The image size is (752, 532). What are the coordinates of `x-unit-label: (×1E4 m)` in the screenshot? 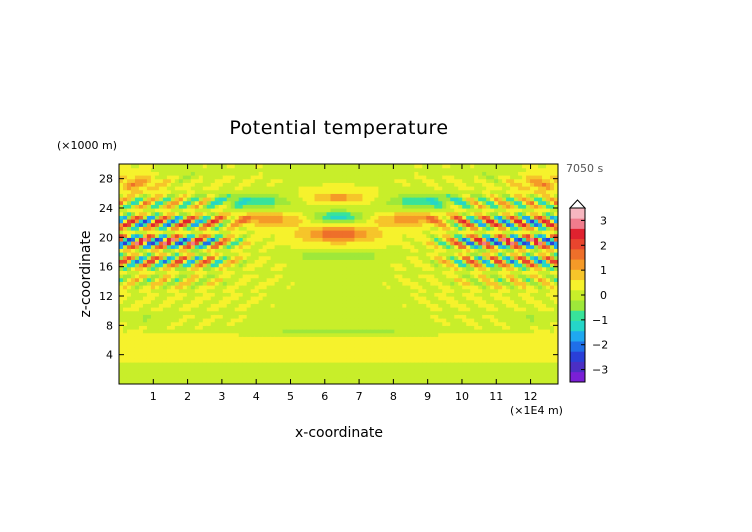 It's located at (536, 410).